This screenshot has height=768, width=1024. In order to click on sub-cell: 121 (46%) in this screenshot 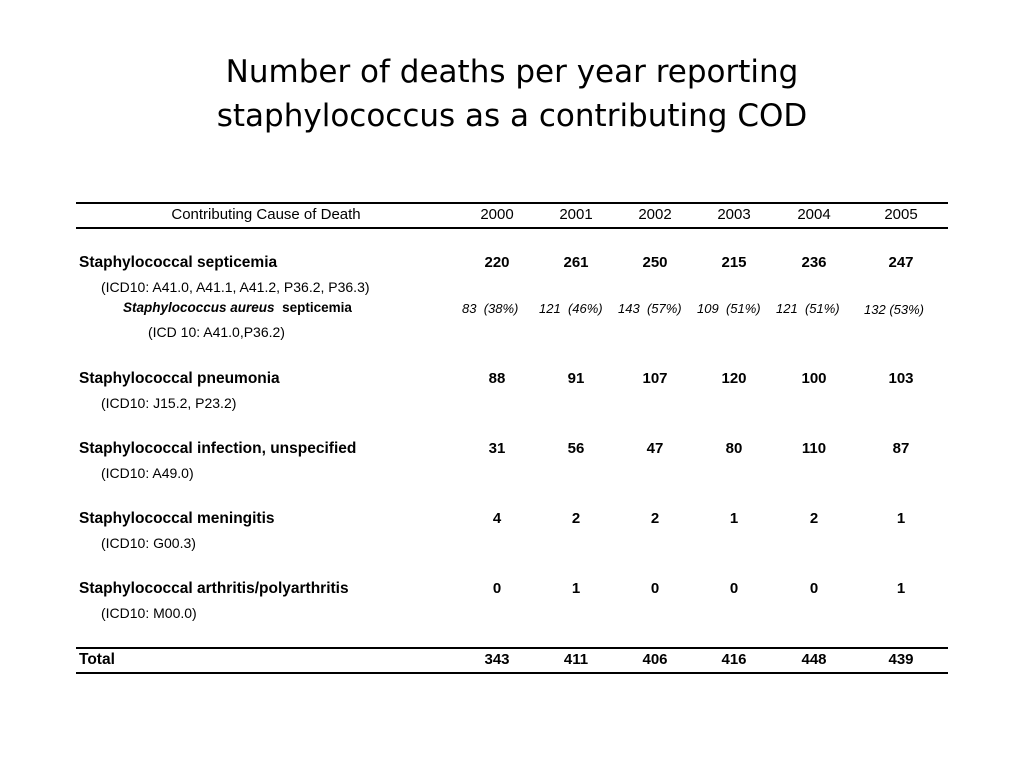, I will do `click(571, 309)`.